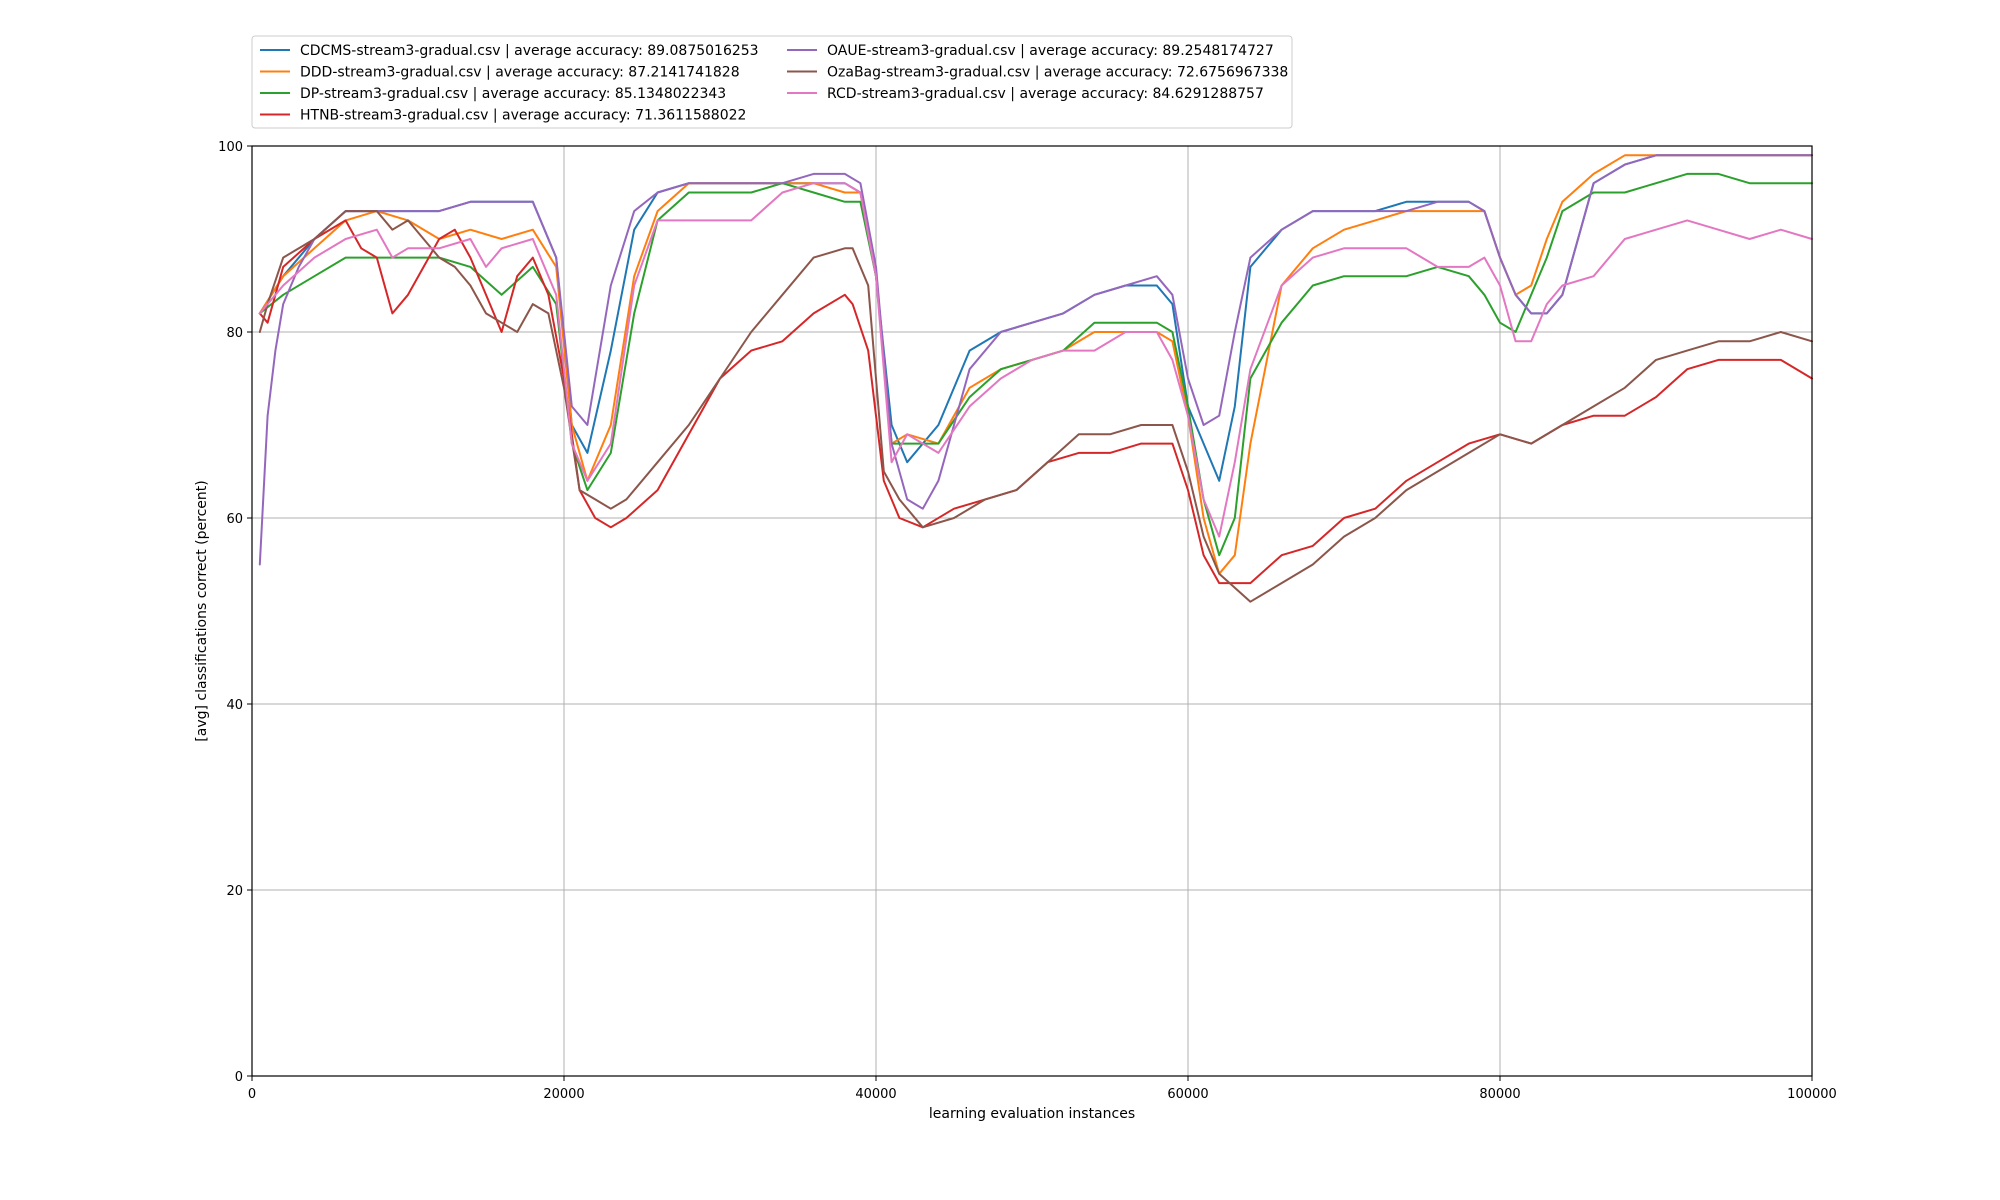 The height and width of the screenshot is (1200, 2000). Describe the element at coordinates (234, 519) in the screenshot. I see `y-tick-label: 60` at that location.